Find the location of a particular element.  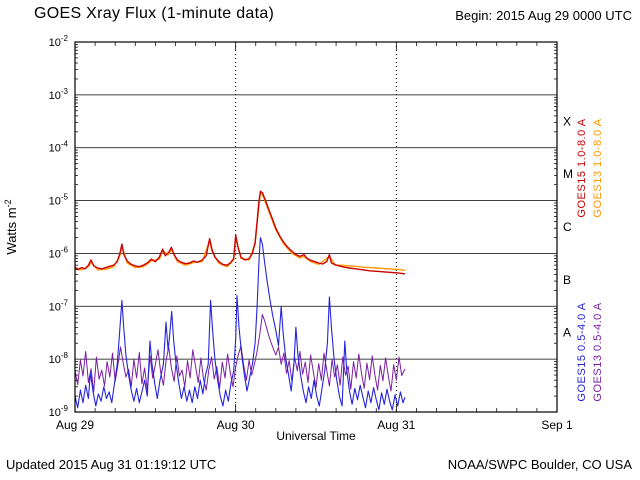

y-tick-label: 10⁻³ is located at coordinates (59, 94).